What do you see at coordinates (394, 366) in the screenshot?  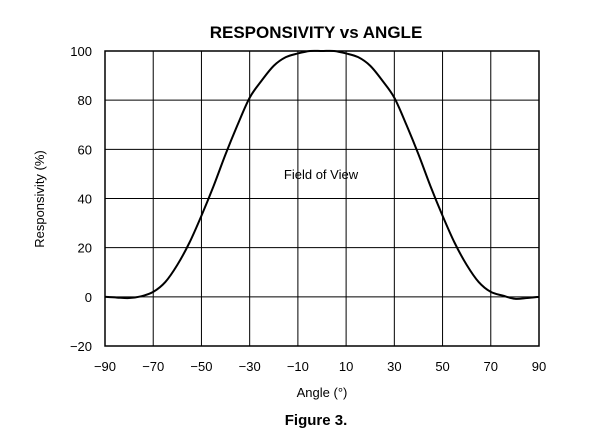 I see `x-tick-label: 30` at bounding box center [394, 366].